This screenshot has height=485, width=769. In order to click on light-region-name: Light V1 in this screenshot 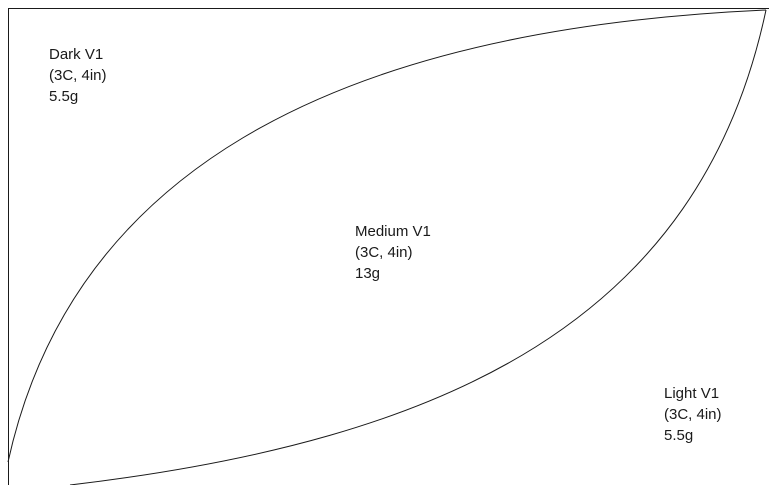, I will do `click(692, 393)`.